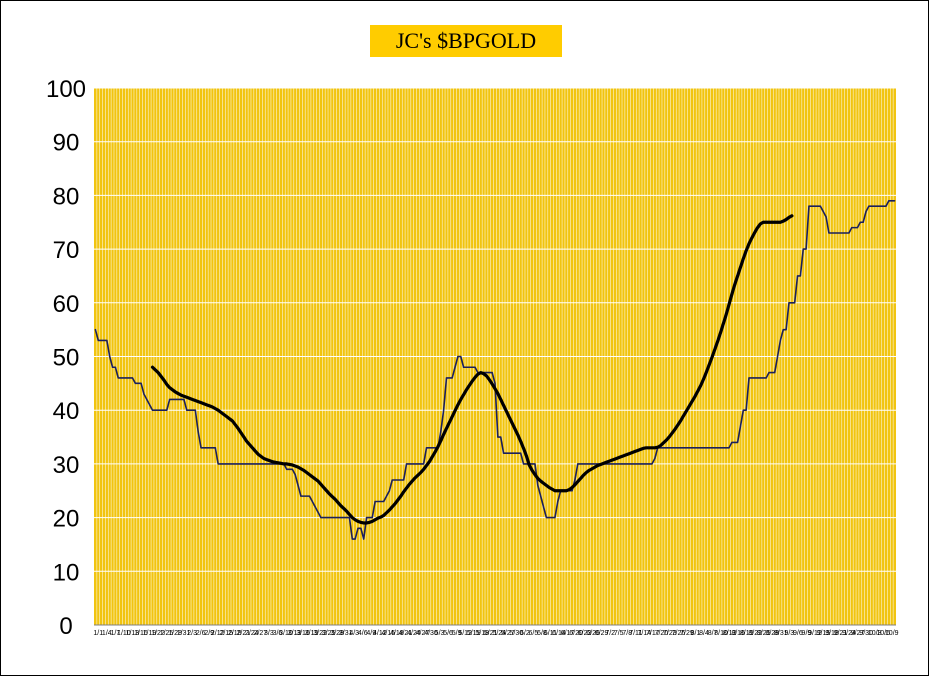 This screenshot has width=929, height=676. What do you see at coordinates (115, 633) in the screenshot?
I see `x-tick-label: 1/7` at bounding box center [115, 633].